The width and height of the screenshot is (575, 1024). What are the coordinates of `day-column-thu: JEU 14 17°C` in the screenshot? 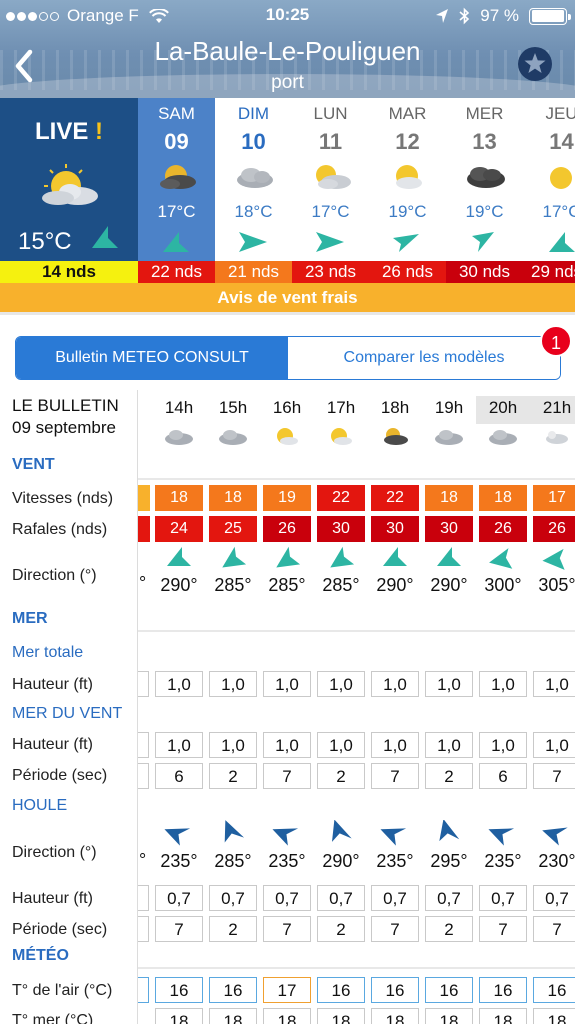 It's located at (549, 179).